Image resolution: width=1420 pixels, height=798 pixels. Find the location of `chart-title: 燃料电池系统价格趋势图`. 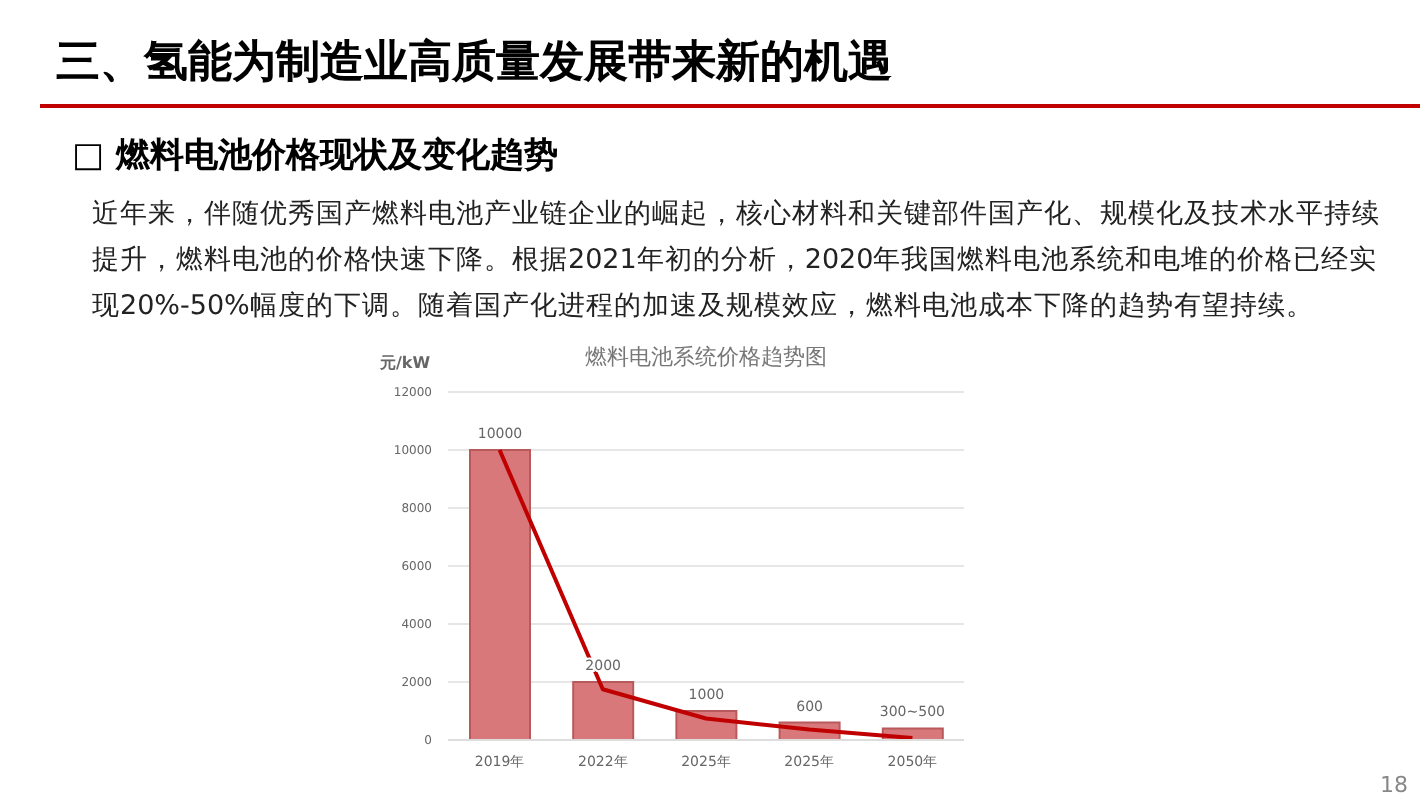

chart-title: 燃料电池系统价格趋势图 is located at coordinates (706, 357).